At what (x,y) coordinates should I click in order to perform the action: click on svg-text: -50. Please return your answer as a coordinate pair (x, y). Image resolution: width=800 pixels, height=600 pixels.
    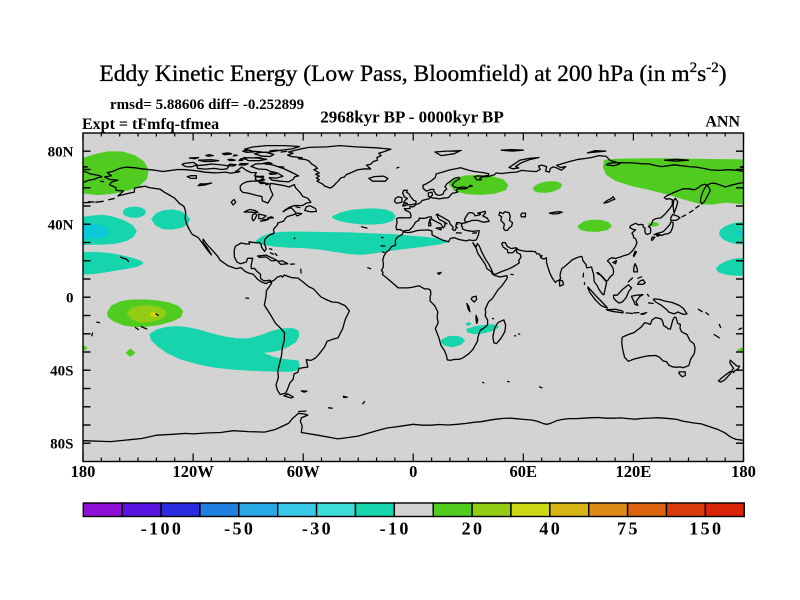
    Looking at the image, I should click on (239, 529).